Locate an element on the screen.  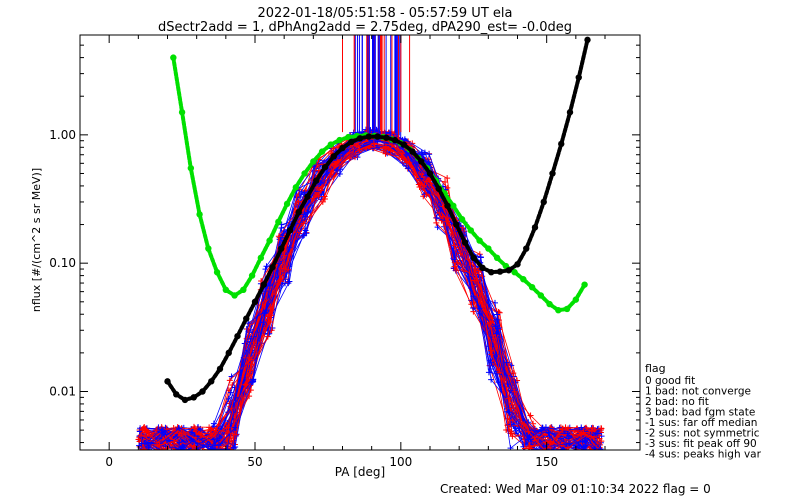
x-tick-label: 100 is located at coordinates (400, 462).